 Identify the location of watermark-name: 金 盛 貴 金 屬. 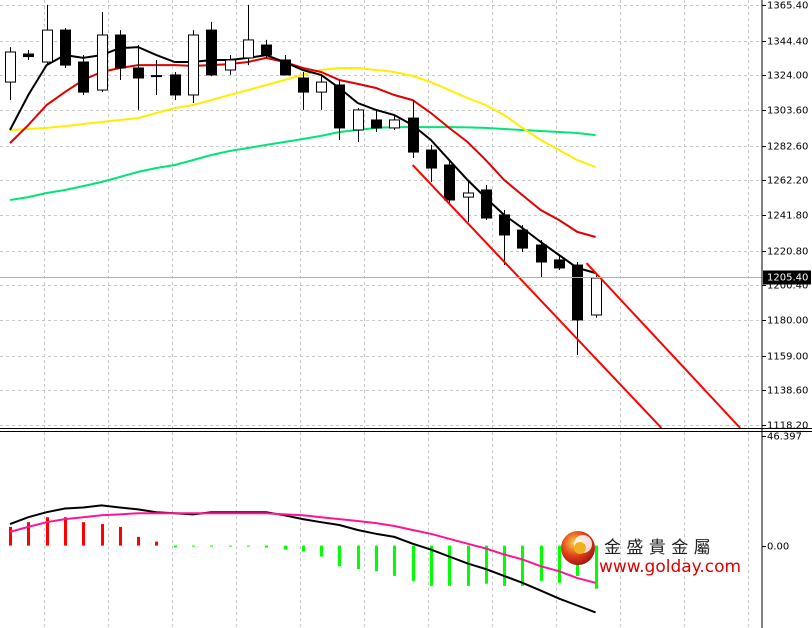
(657, 548).